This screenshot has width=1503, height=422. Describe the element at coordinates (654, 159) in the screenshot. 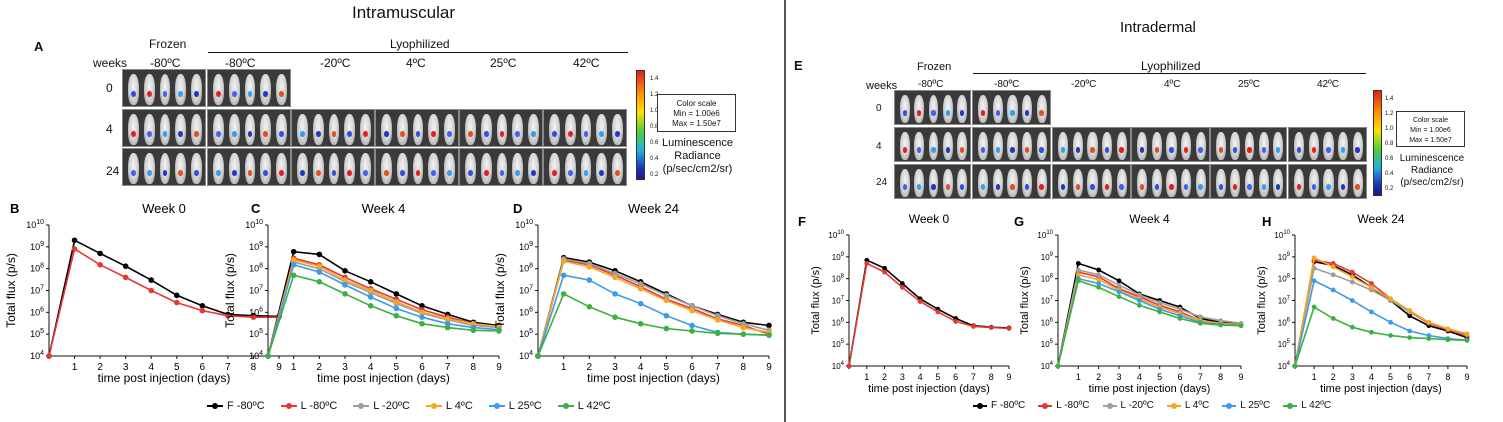

I see `colorbar-tick: 0.4` at that location.